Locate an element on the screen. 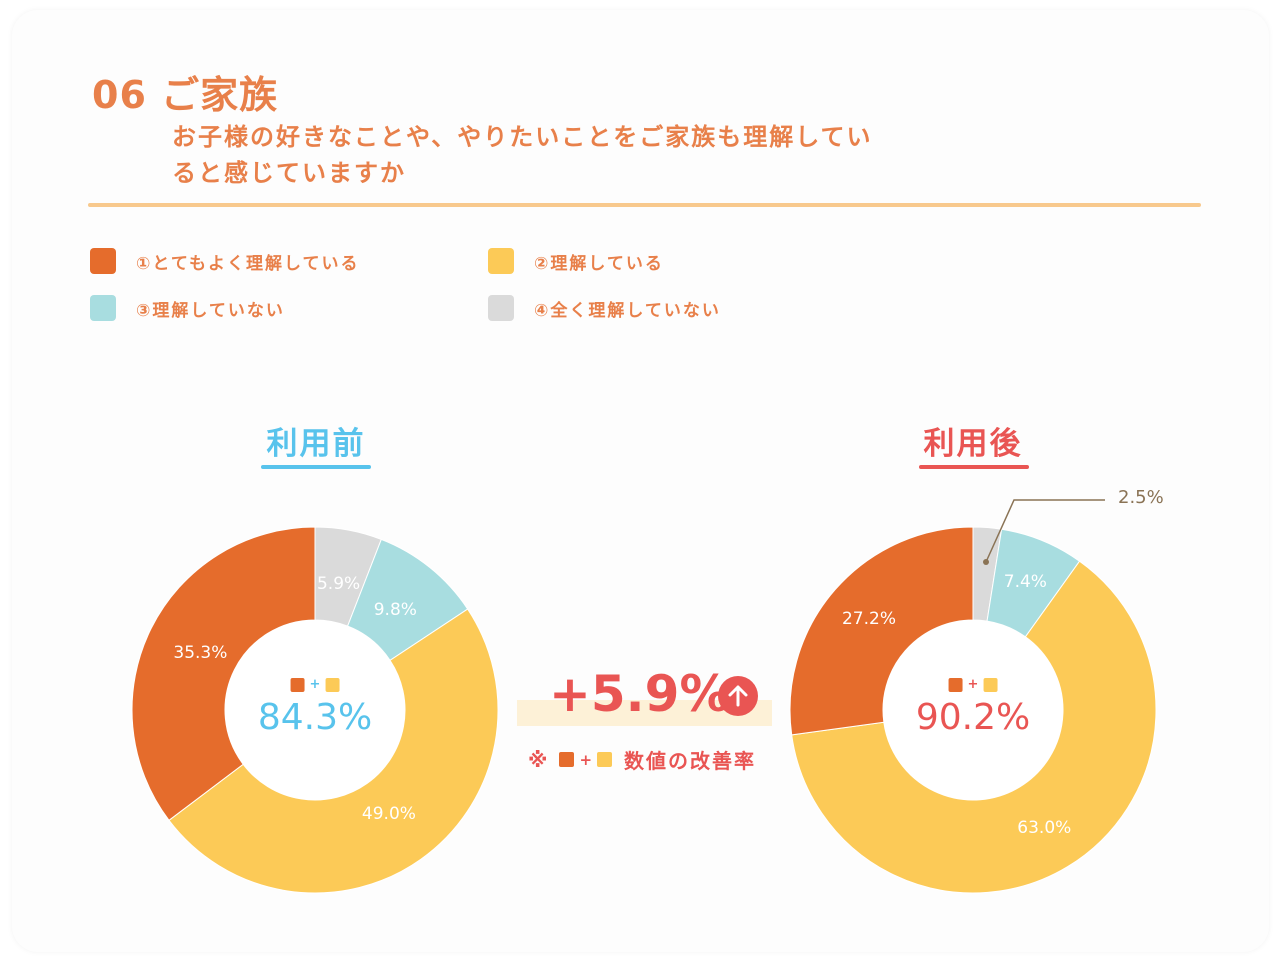 This screenshot has height=962, width=1281. legend-item-very-understand: ①とてもよく理解している is located at coordinates (225, 261).